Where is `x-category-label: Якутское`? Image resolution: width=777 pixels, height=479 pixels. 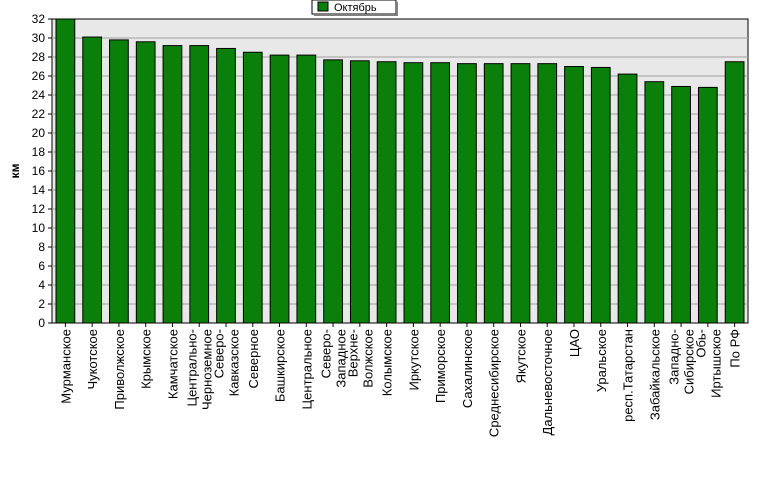 x-category-label: Якутское is located at coordinates (520, 356).